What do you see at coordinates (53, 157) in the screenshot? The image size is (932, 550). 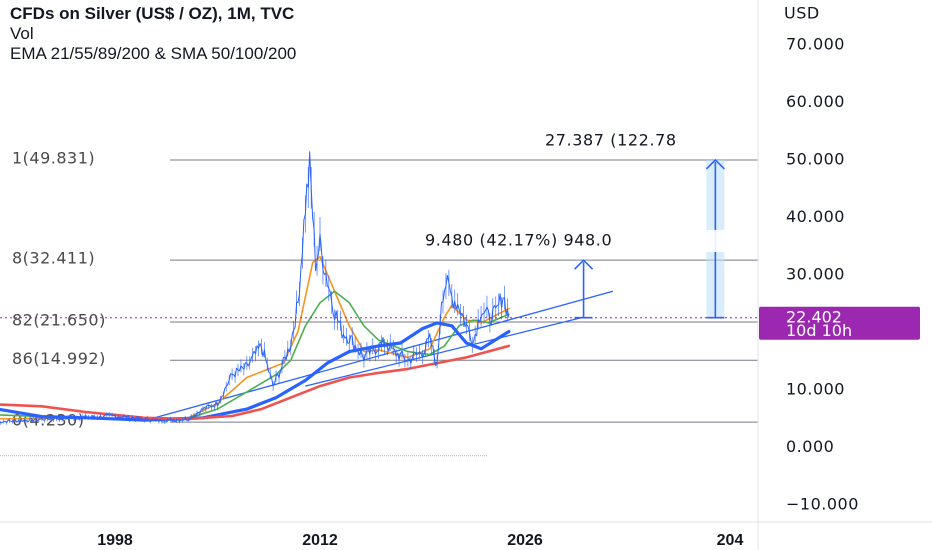 I see `fib-level-label: 1(49.831)` at bounding box center [53, 157].